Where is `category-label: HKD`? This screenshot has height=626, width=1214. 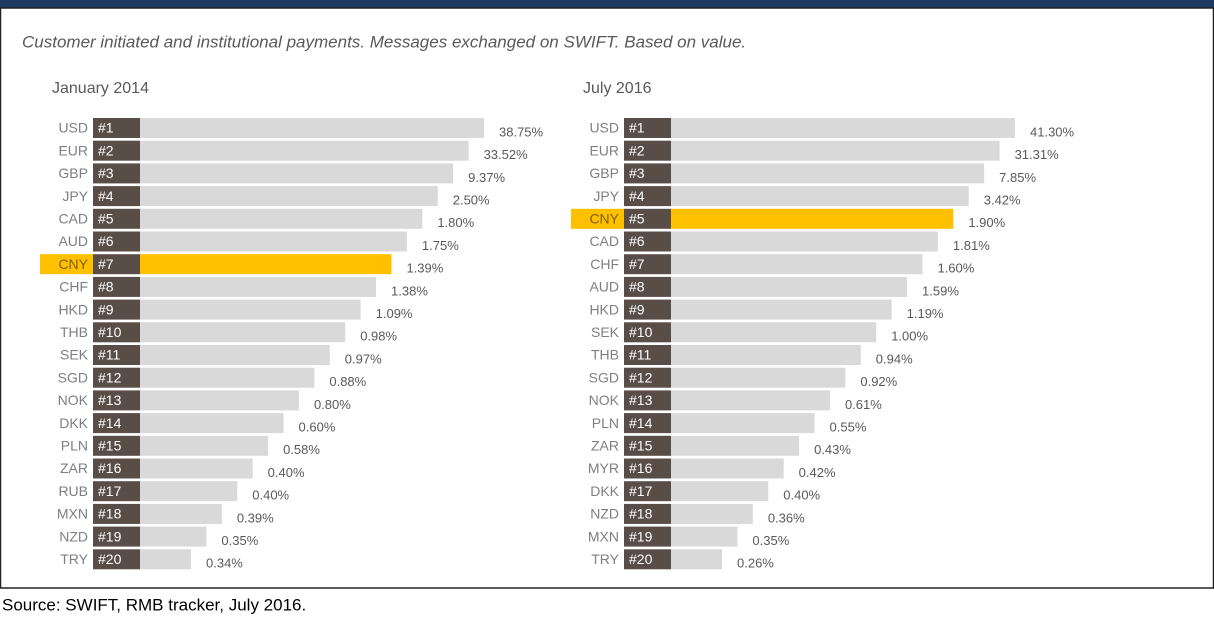
category-label: HKD is located at coordinates (73, 309).